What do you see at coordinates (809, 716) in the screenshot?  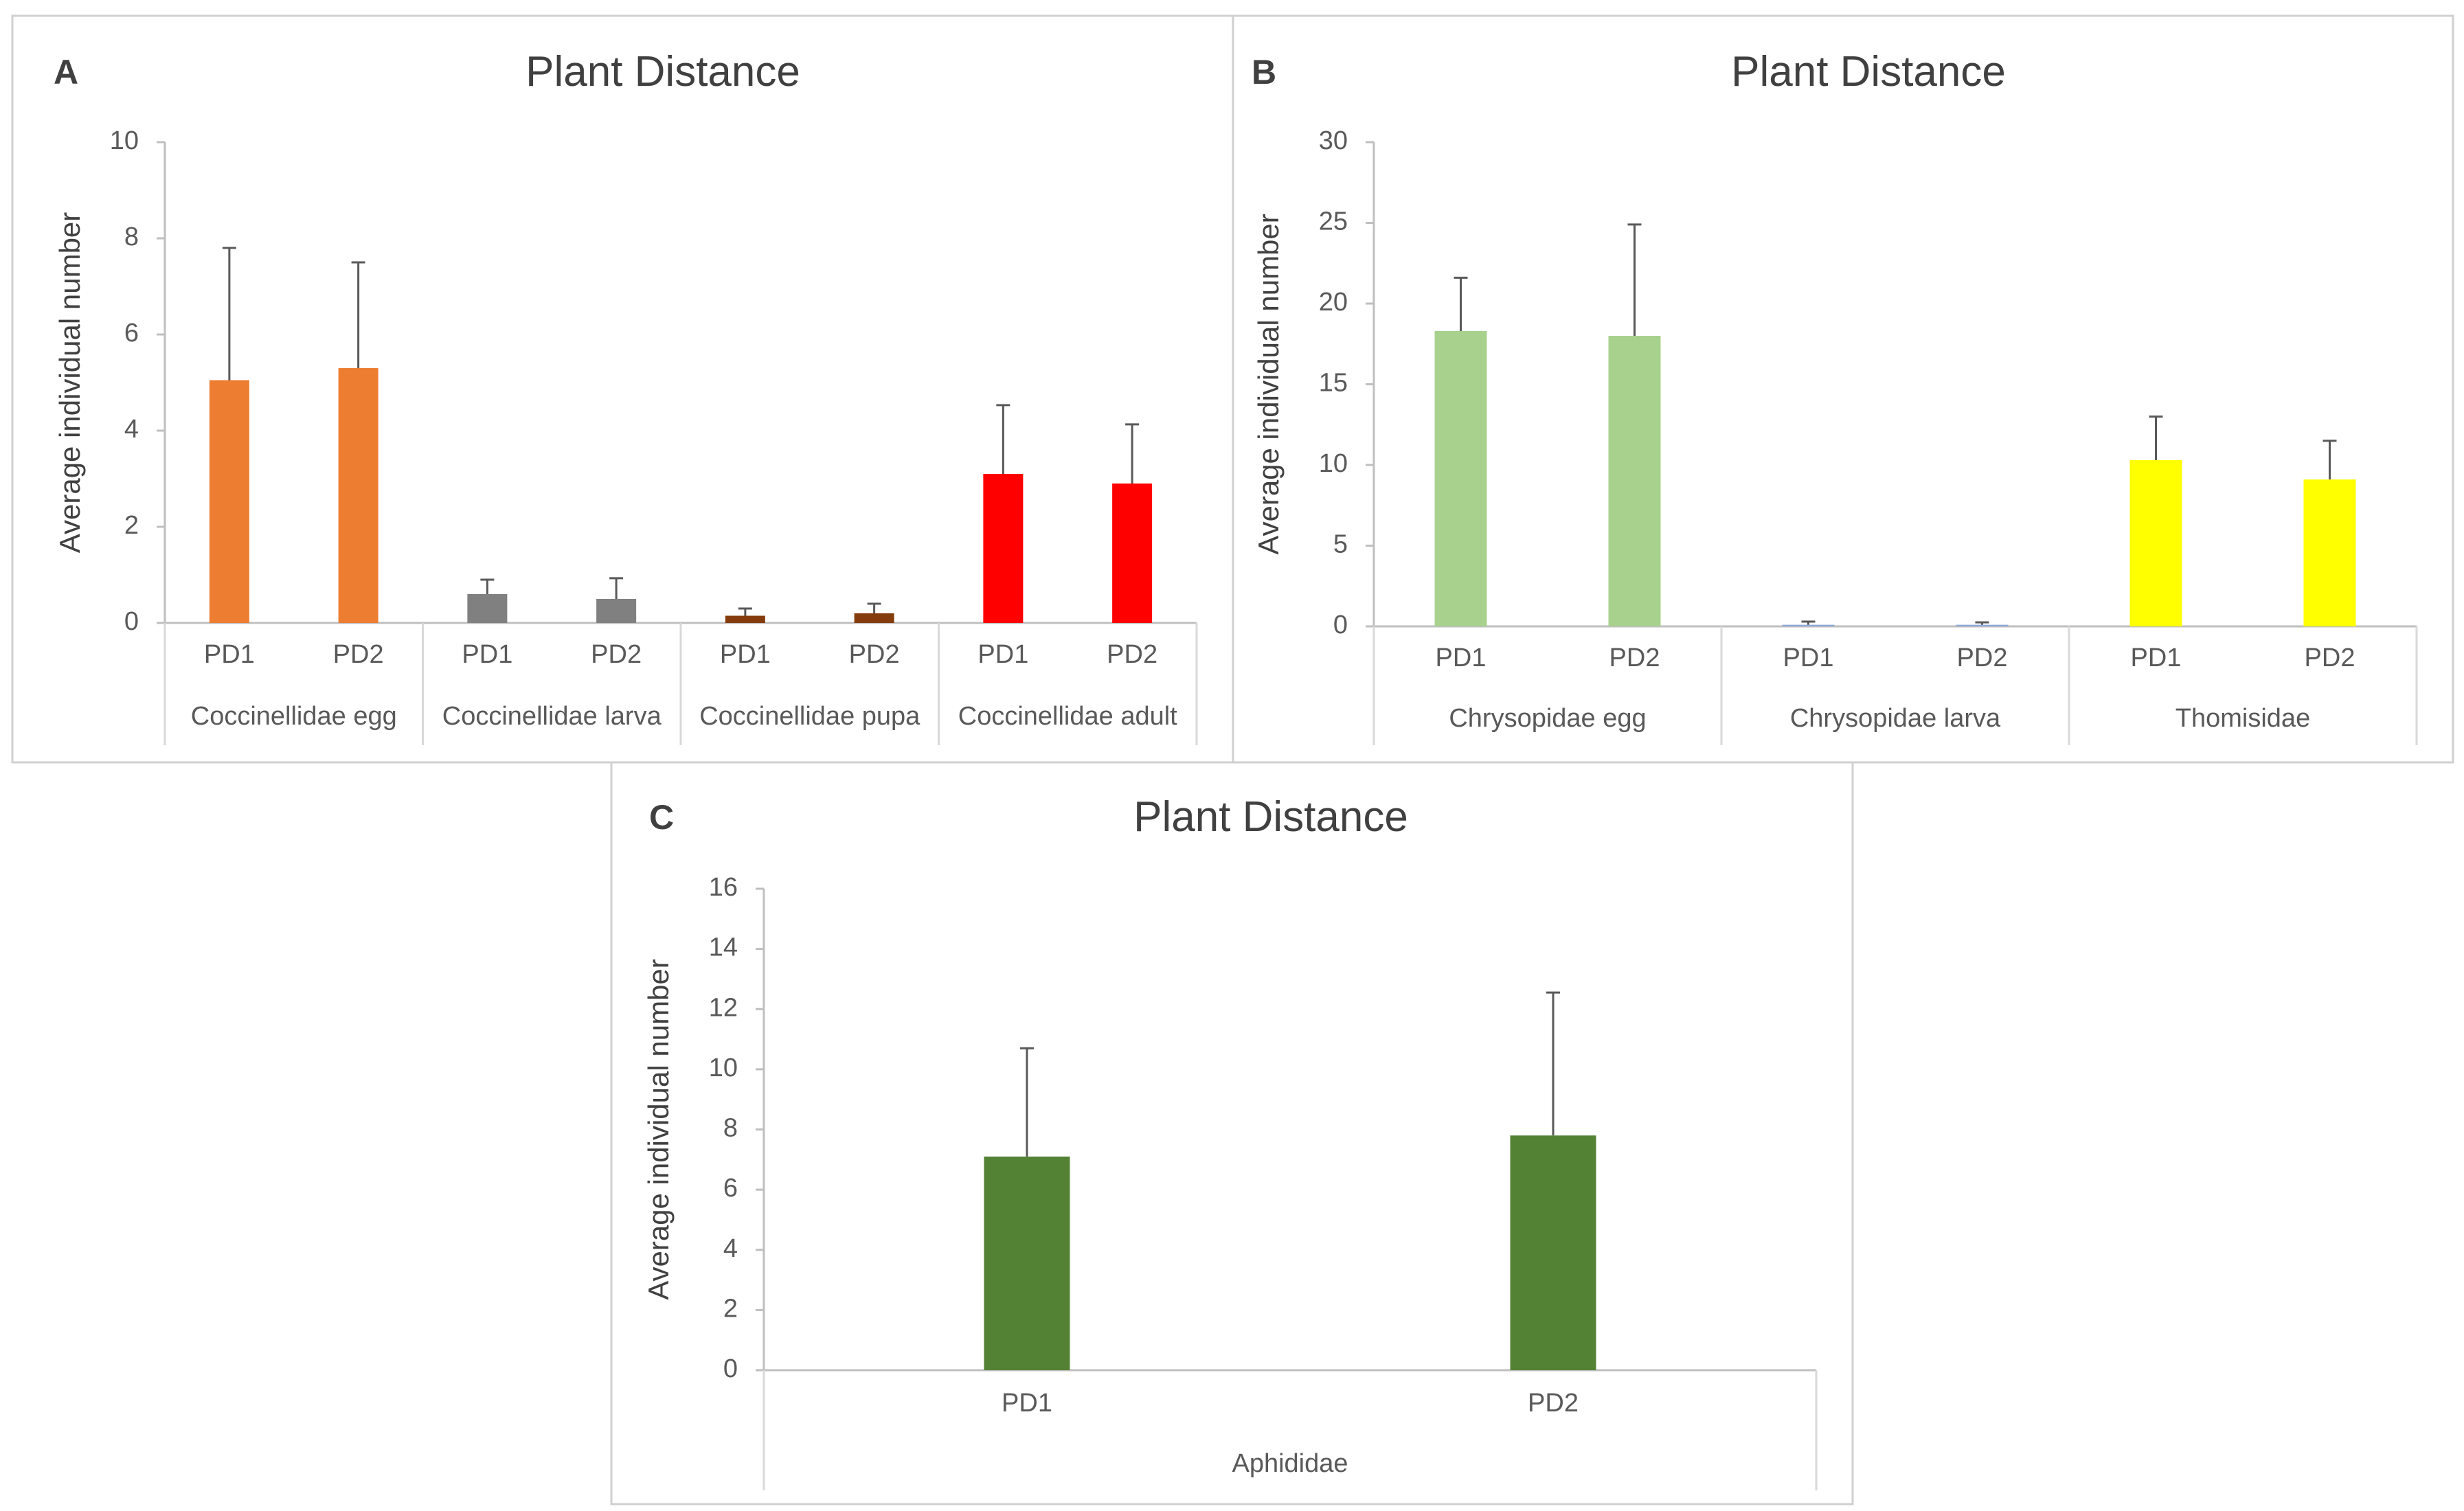 I see `group-label: Coccinellidae pupa` at bounding box center [809, 716].